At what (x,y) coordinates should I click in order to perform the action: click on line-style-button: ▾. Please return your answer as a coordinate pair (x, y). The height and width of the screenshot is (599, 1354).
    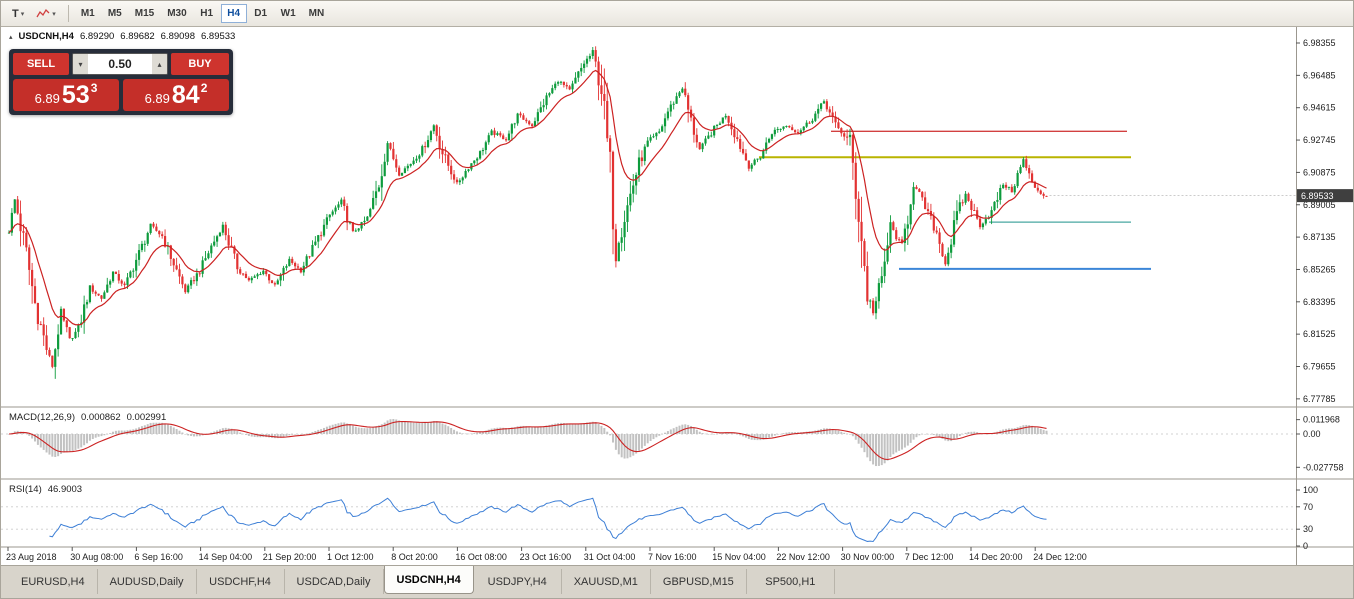
    Looking at the image, I should click on (46, 14).